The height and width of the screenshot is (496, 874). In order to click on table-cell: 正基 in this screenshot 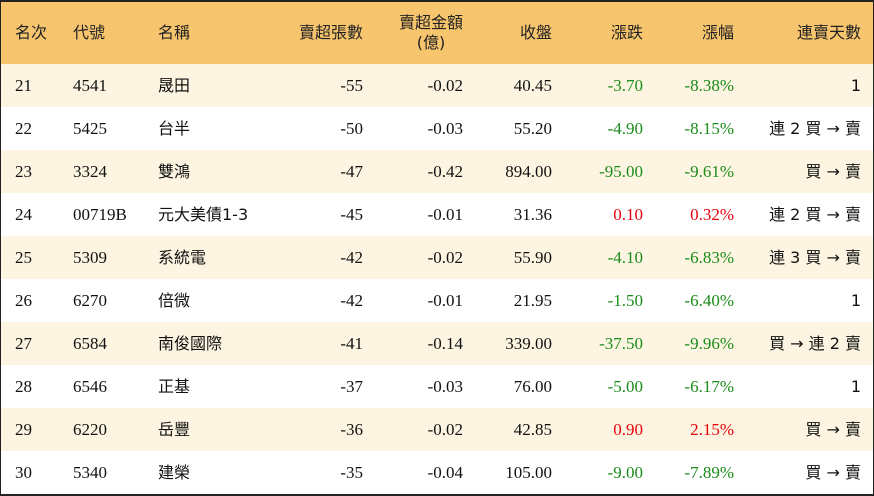, I will do `click(174, 386)`.